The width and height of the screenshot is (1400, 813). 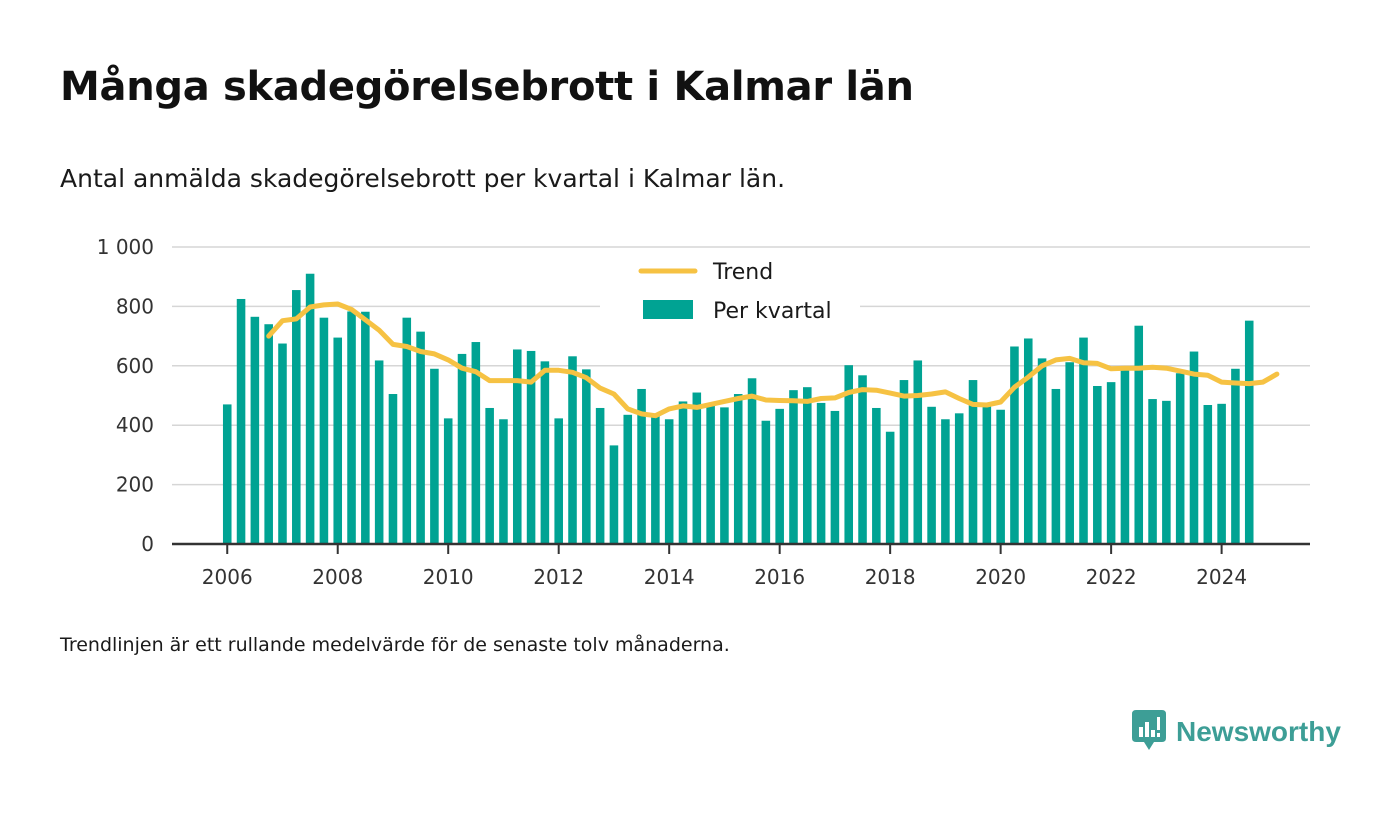 What do you see at coordinates (890, 577) in the screenshot?
I see `x-tick-label: 2018` at bounding box center [890, 577].